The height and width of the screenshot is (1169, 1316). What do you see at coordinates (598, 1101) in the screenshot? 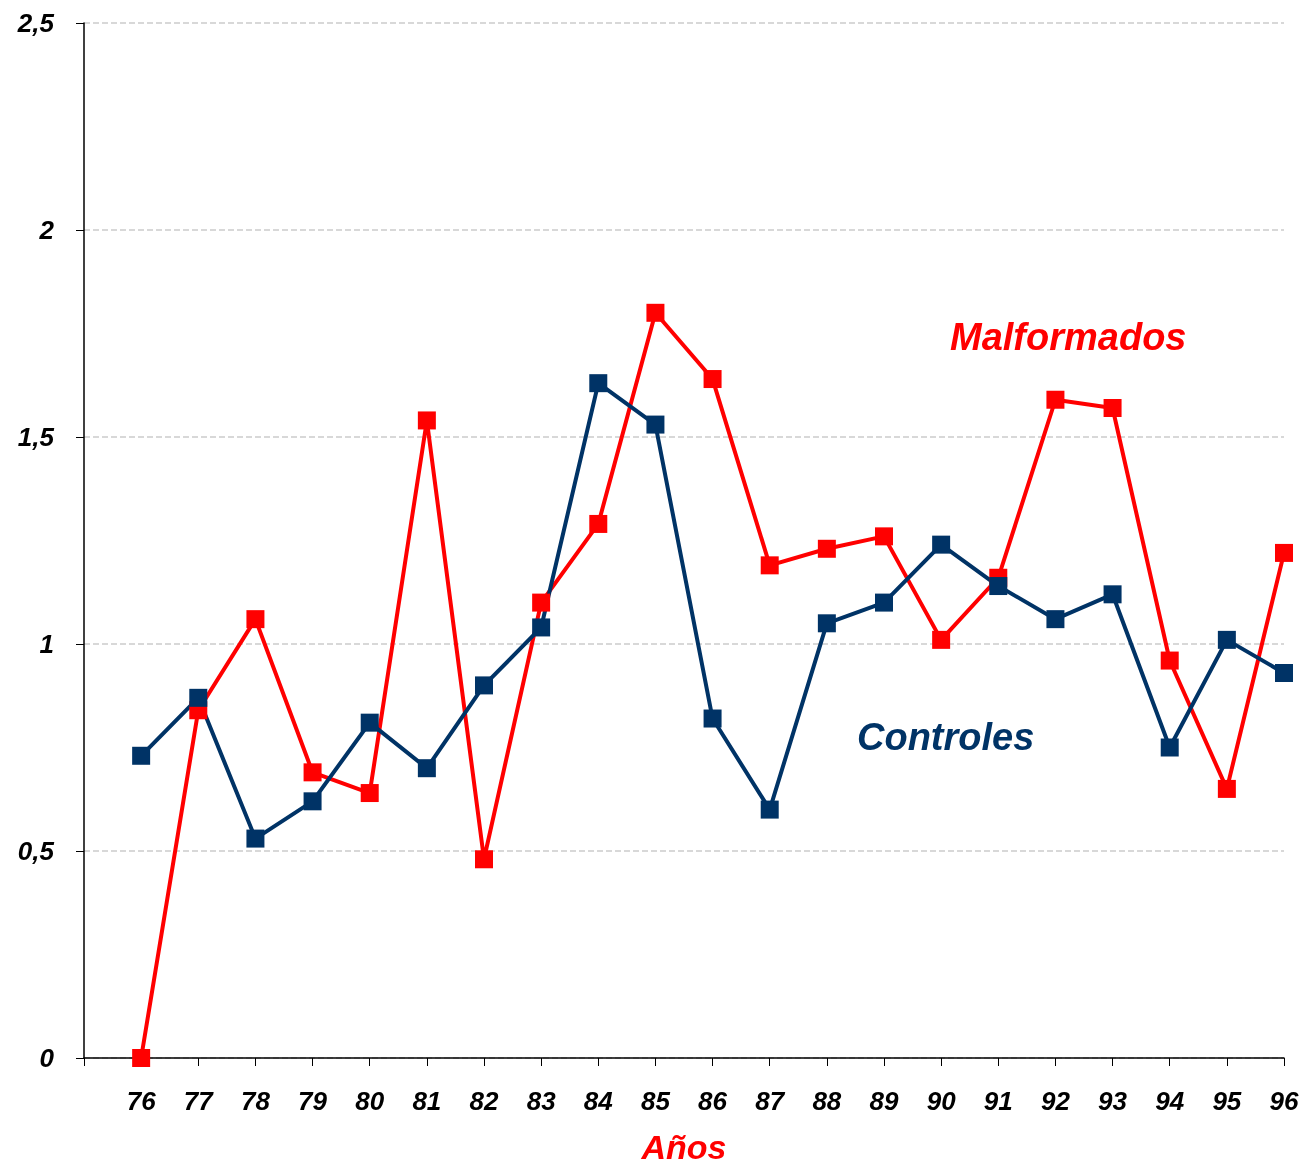
I see `x-tick-label: 84` at bounding box center [598, 1101].